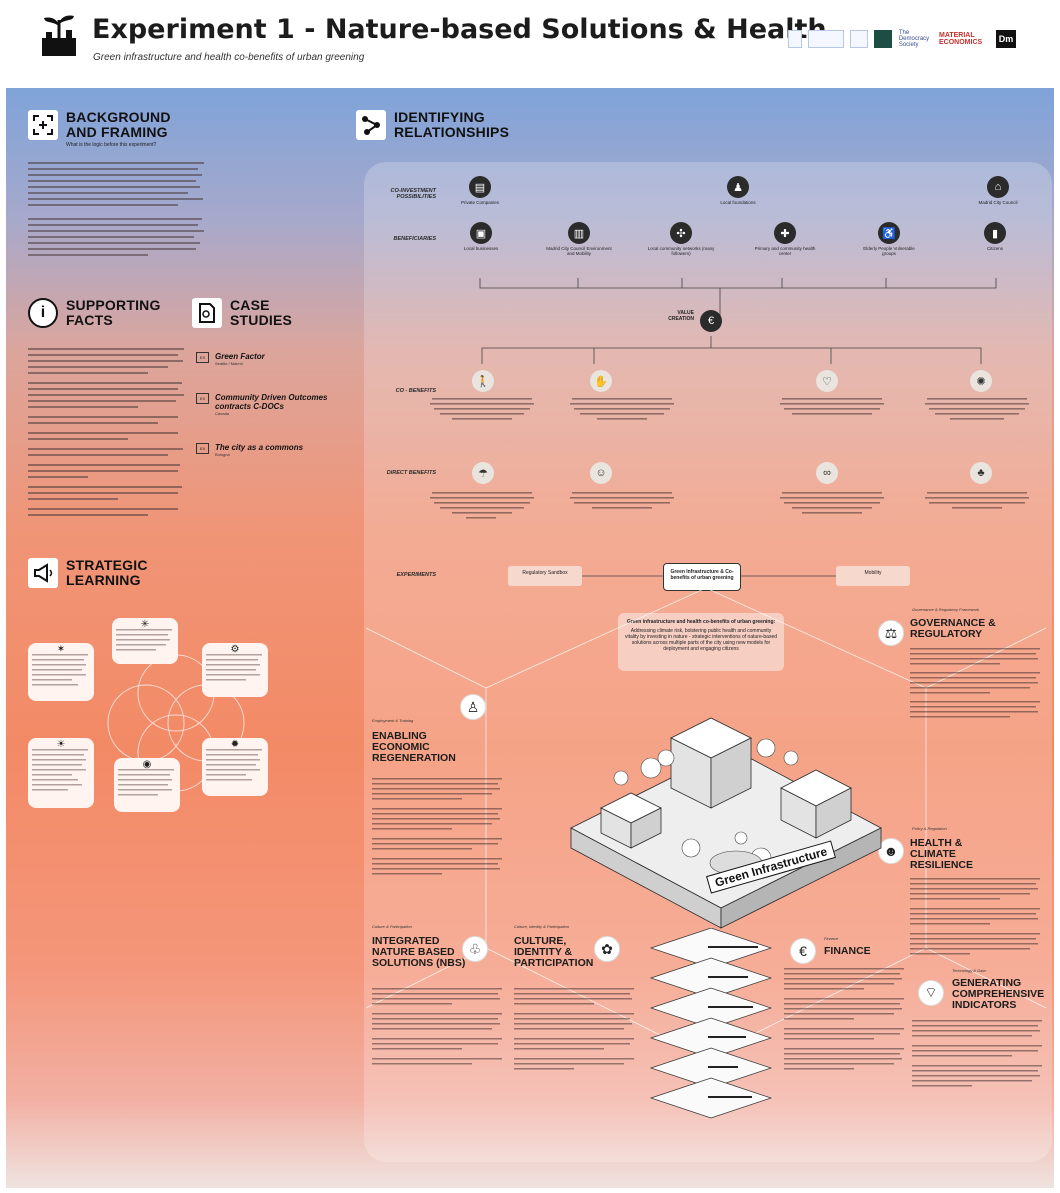 The height and width of the screenshot is (1193, 1060). What do you see at coordinates (415, 391) in the screenshot?
I see `row-label-co-benefits: CO - BENEFITS` at bounding box center [415, 391].